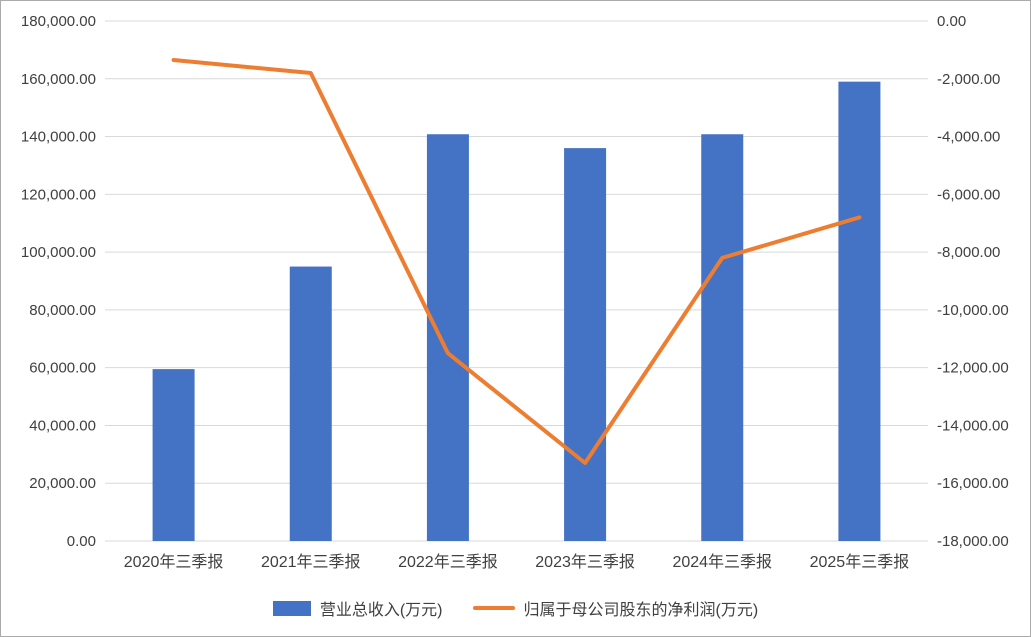 This screenshot has height=637, width=1031. What do you see at coordinates (973, 425) in the screenshot?
I see `right-axis-tick-label: -14,000.00` at bounding box center [973, 425].